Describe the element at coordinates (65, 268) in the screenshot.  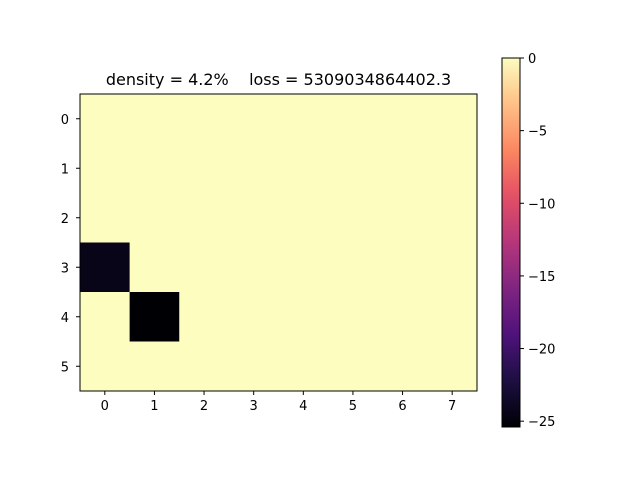
I see `y-tick-label: 3` at that location.